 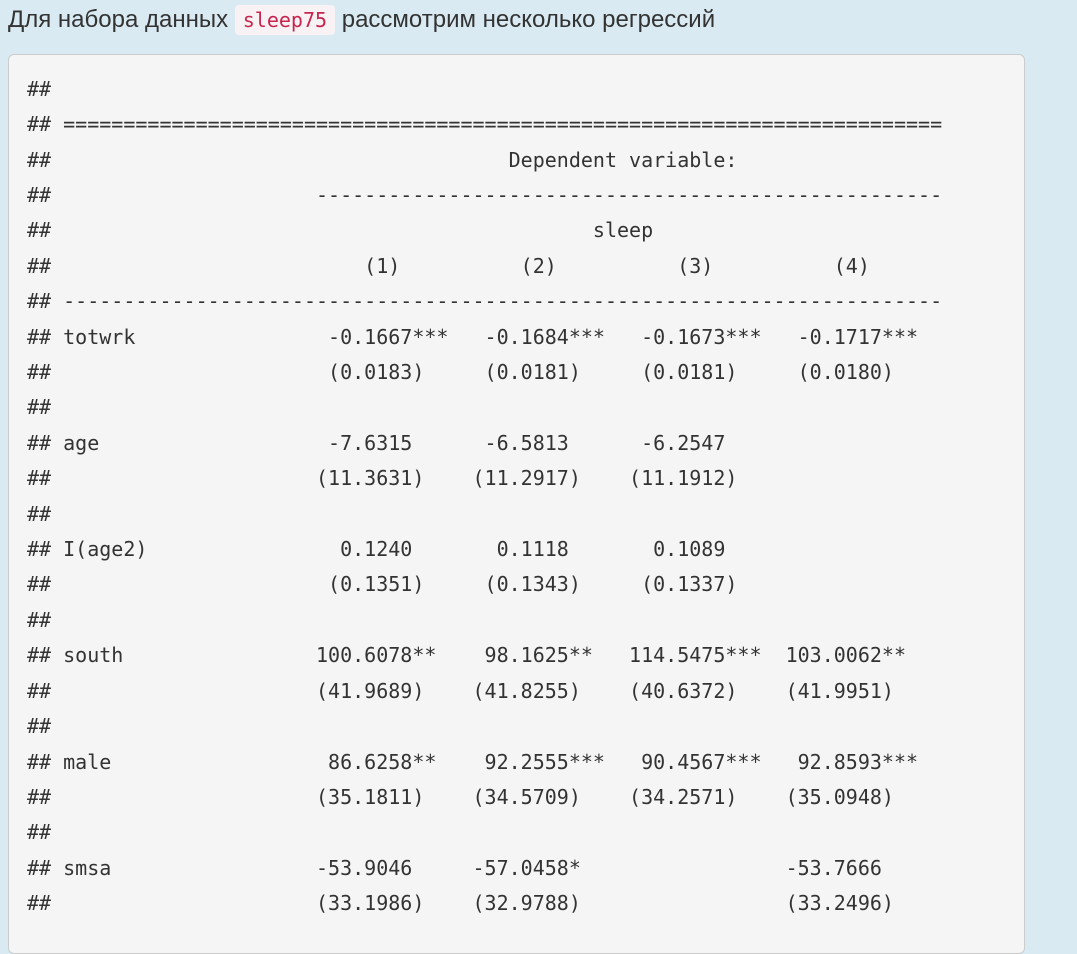 What do you see at coordinates (285, 20) in the screenshot?
I see `inline-code-dataset: sleep75` at bounding box center [285, 20].